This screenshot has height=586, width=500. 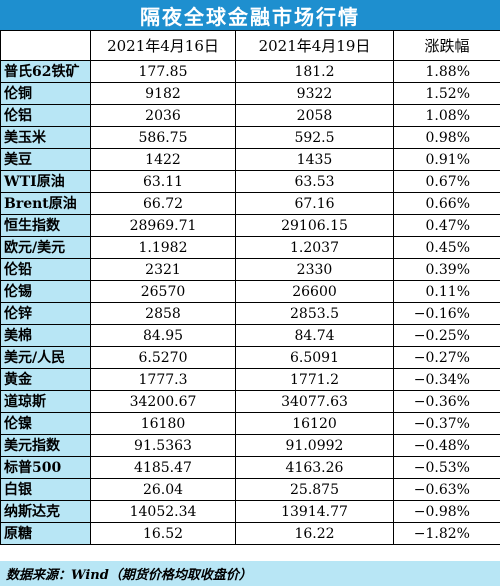 I want to click on change-percent: 0.39%, so click(x=446, y=269).